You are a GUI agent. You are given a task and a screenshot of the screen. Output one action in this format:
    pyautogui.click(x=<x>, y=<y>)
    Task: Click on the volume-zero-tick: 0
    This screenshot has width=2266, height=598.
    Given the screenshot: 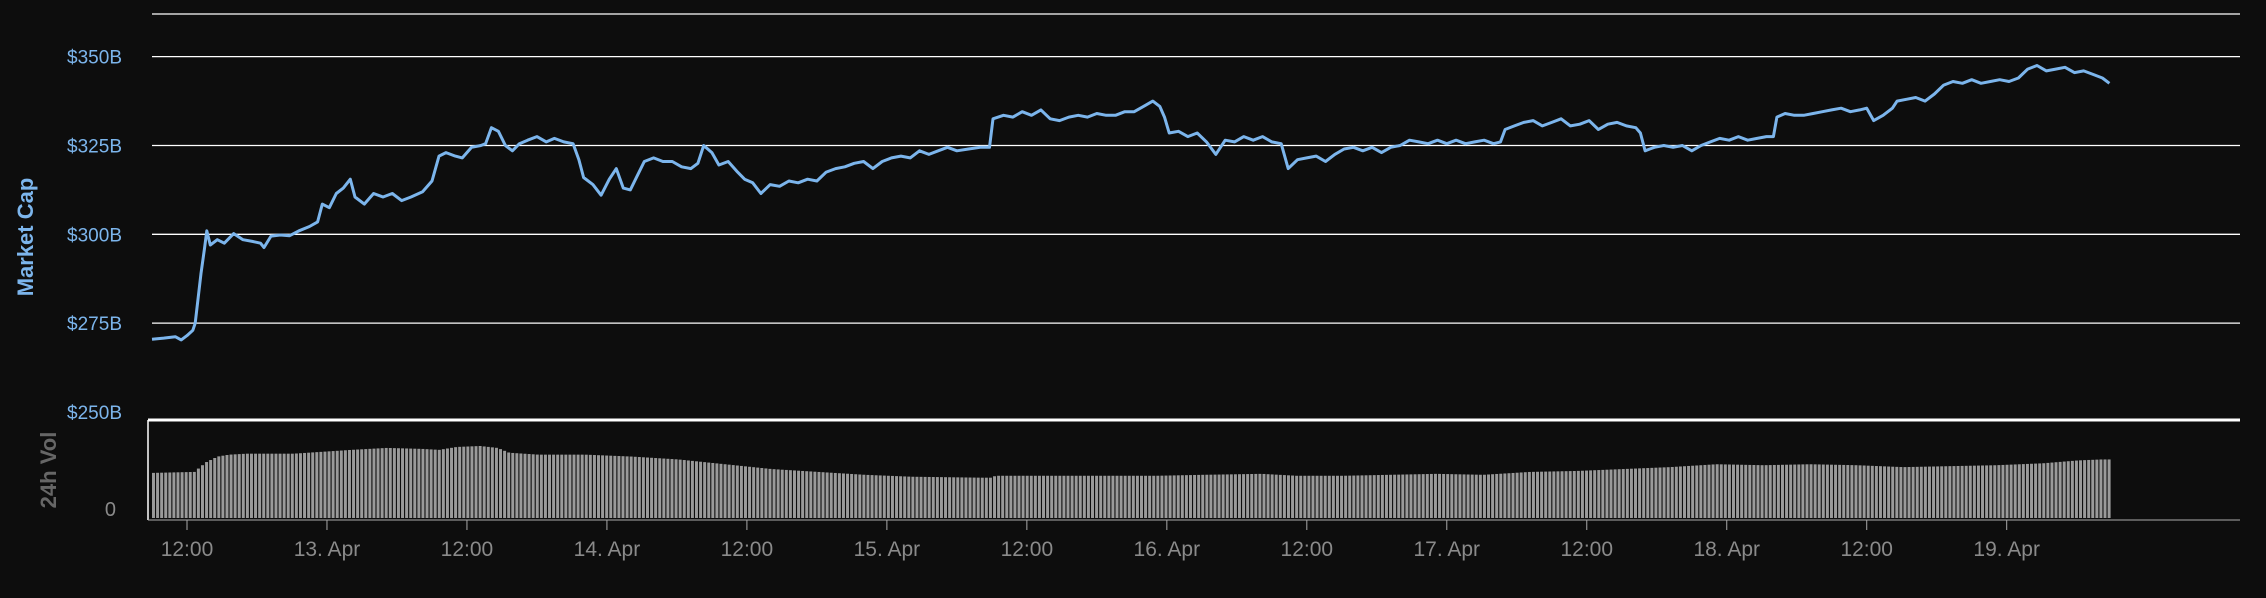 What is the action you would take?
    pyautogui.click(x=110, y=510)
    